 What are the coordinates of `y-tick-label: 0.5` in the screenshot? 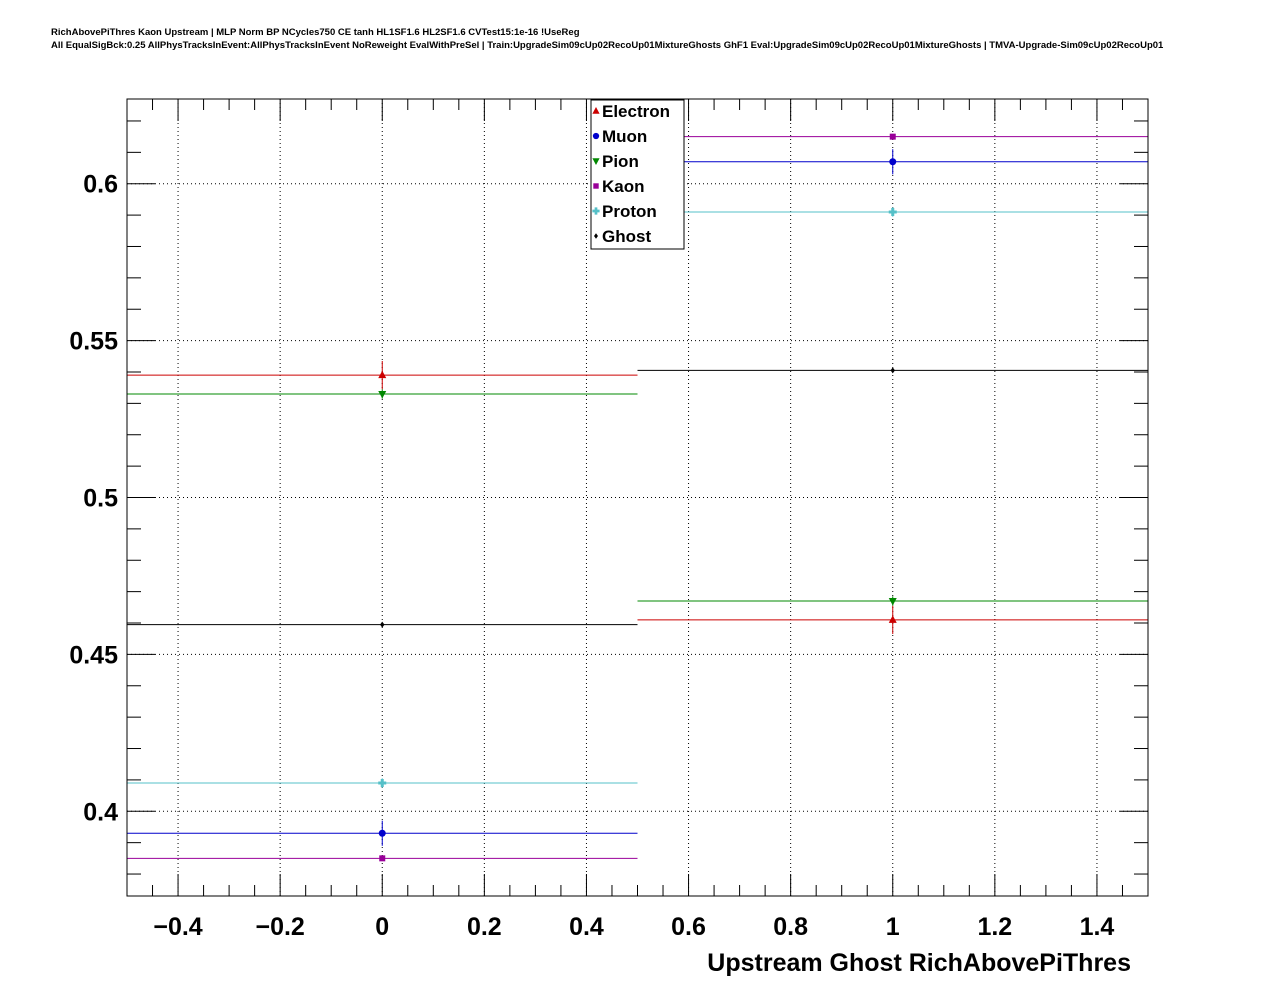 It's located at (100, 499).